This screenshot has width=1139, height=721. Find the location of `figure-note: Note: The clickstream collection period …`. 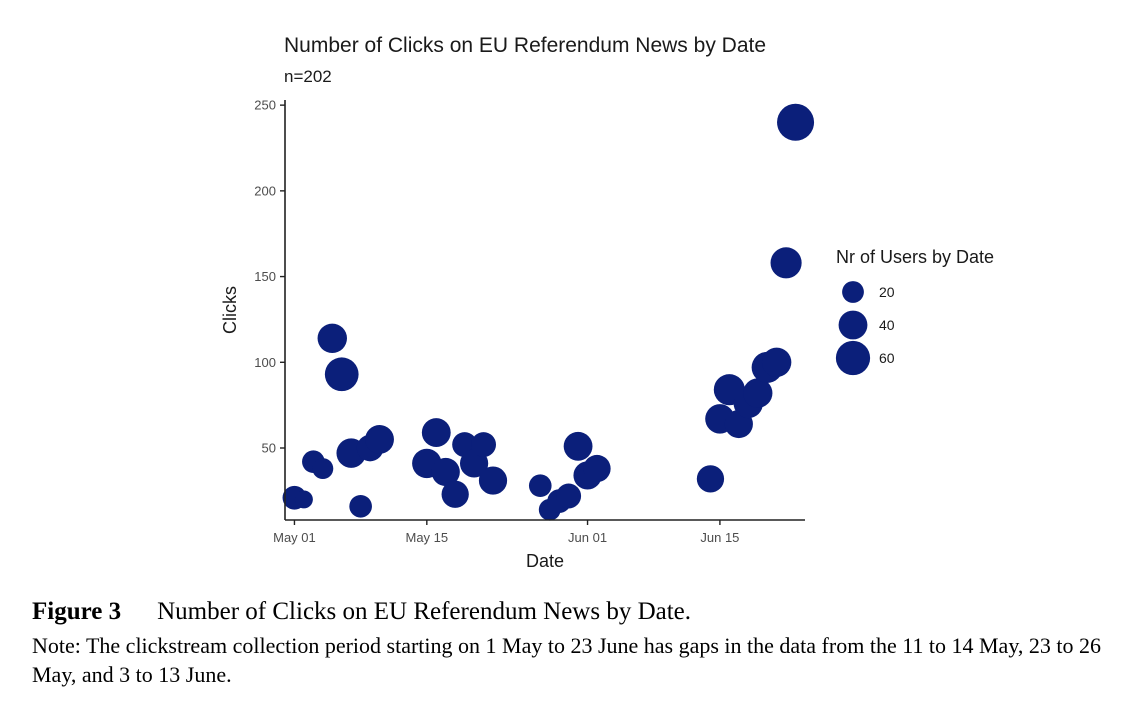

figure-note: Note: The clickstream collection period … is located at coordinates (567, 660).